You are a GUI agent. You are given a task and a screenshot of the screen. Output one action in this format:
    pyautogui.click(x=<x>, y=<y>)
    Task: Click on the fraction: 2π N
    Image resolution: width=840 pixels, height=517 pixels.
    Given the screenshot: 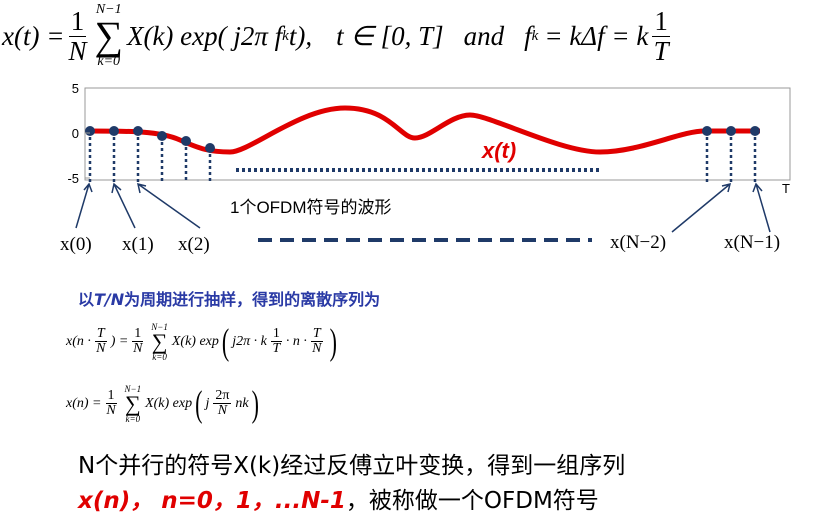 What is the action you would take?
    pyautogui.click(x=222, y=403)
    